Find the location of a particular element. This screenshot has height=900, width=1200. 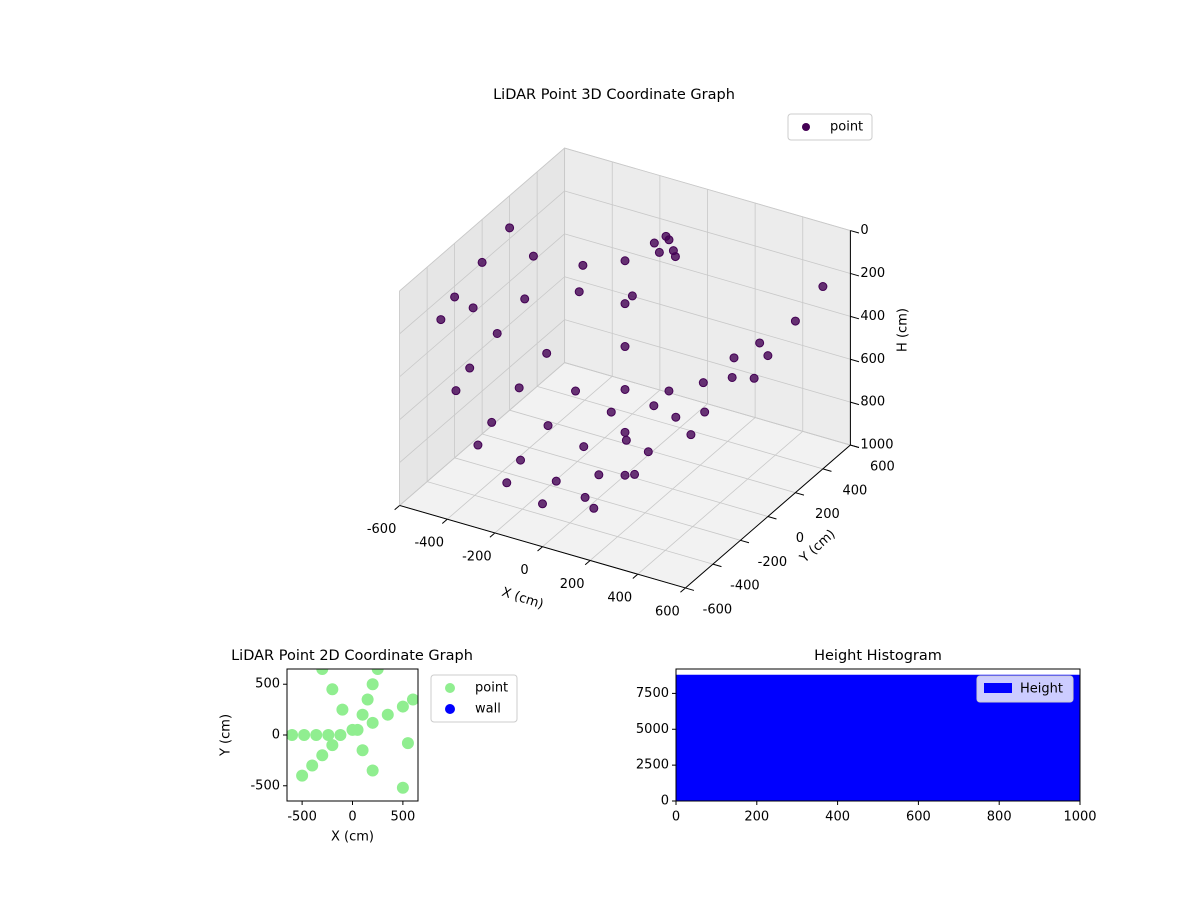

y-tick-label: 5000 is located at coordinates (652, 729).